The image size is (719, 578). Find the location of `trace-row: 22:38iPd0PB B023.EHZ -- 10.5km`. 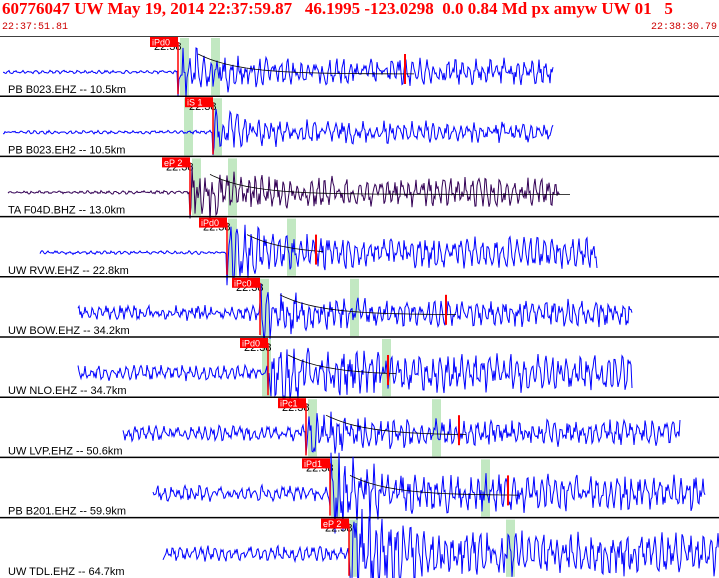

trace-row: 22:38iPd0PB B023.EHZ -- 10.5km is located at coordinates (359, 67).